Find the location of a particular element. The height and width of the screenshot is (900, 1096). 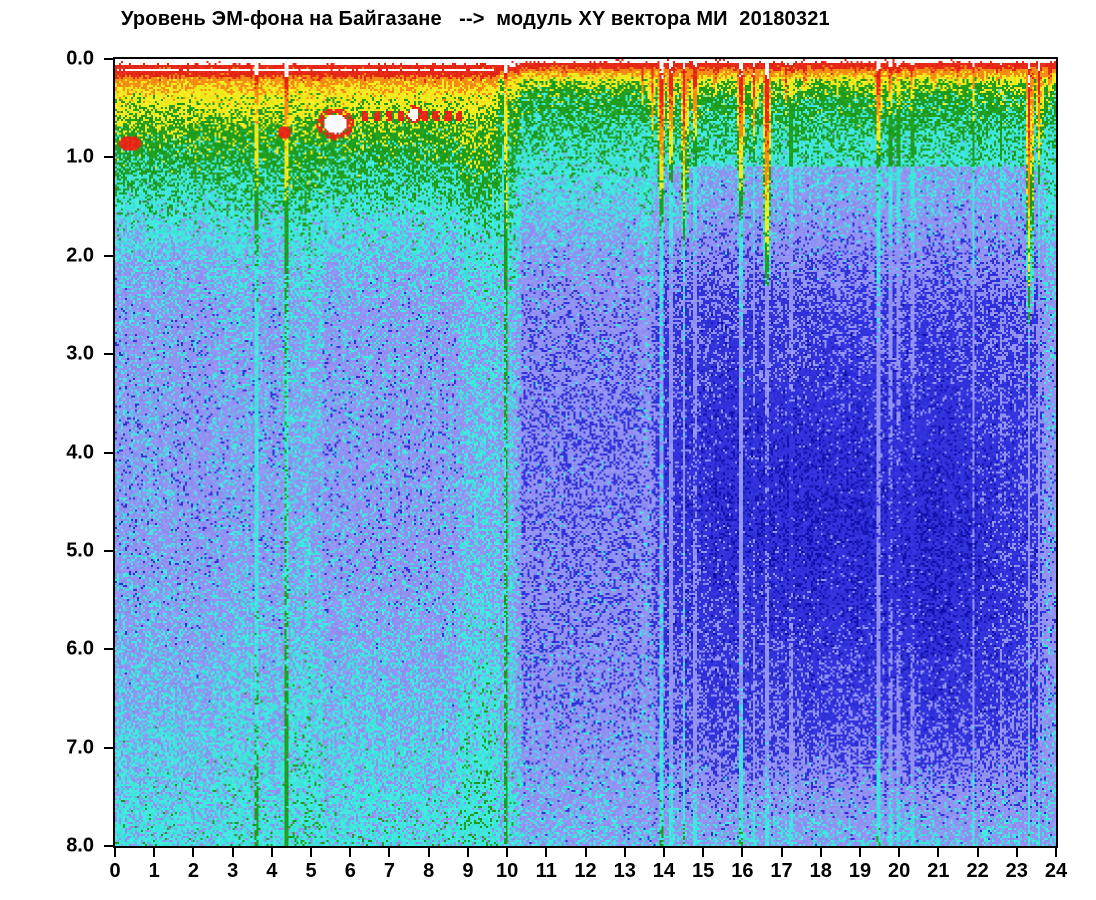

x-tick-label: 12 is located at coordinates (585, 871).